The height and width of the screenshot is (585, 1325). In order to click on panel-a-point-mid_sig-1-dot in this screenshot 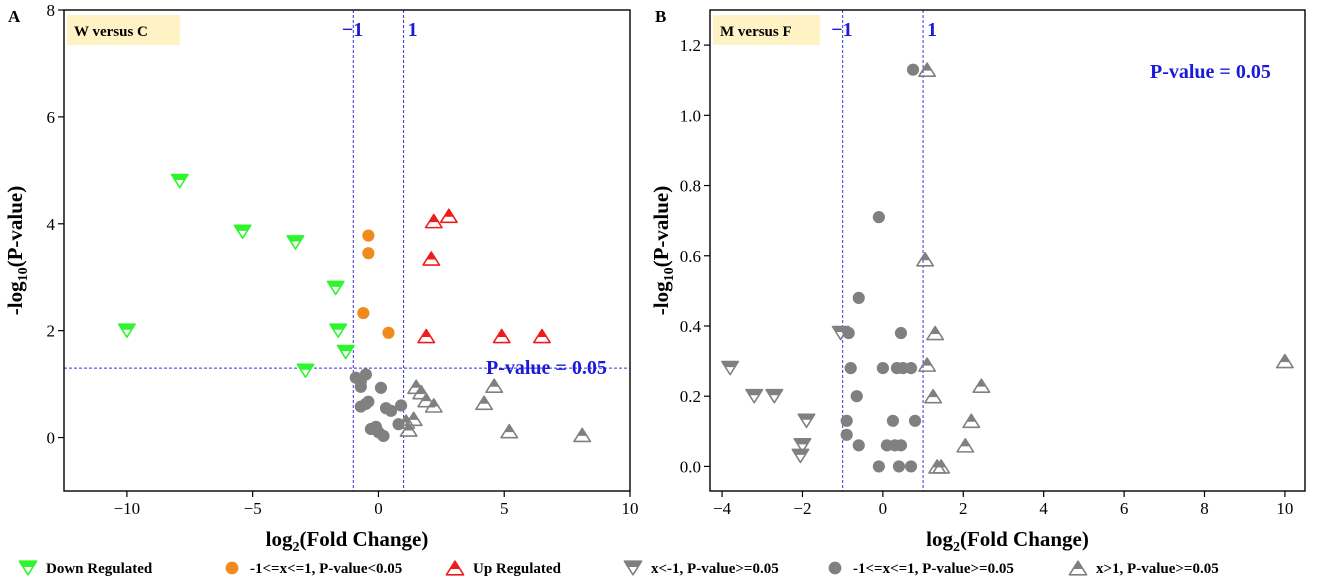, I will do `click(368, 253)`.